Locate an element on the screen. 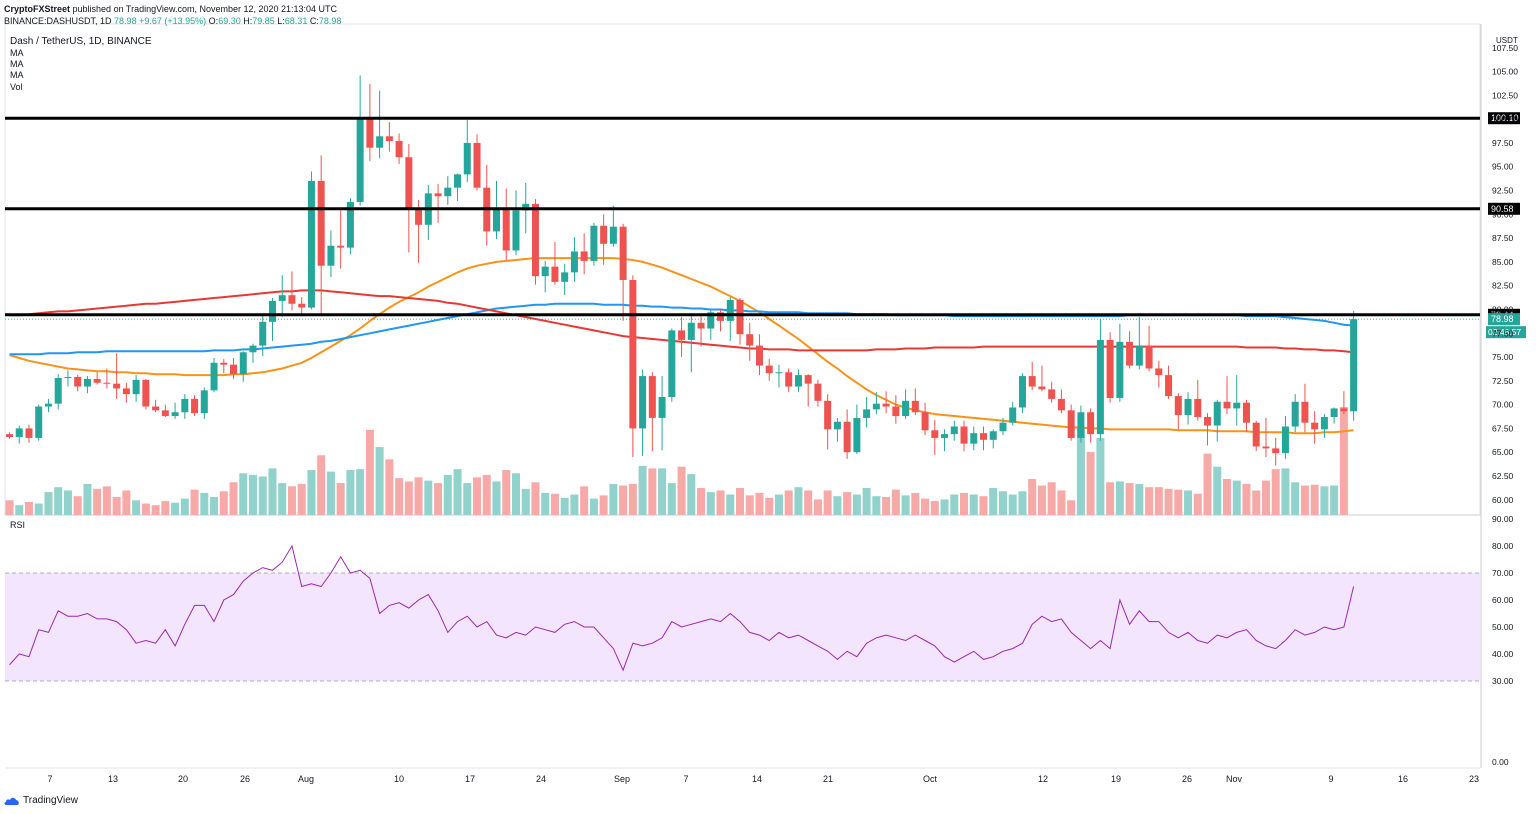  legend-title: Dash / TetherUS, 1D, BINANCE is located at coordinates (81, 41).